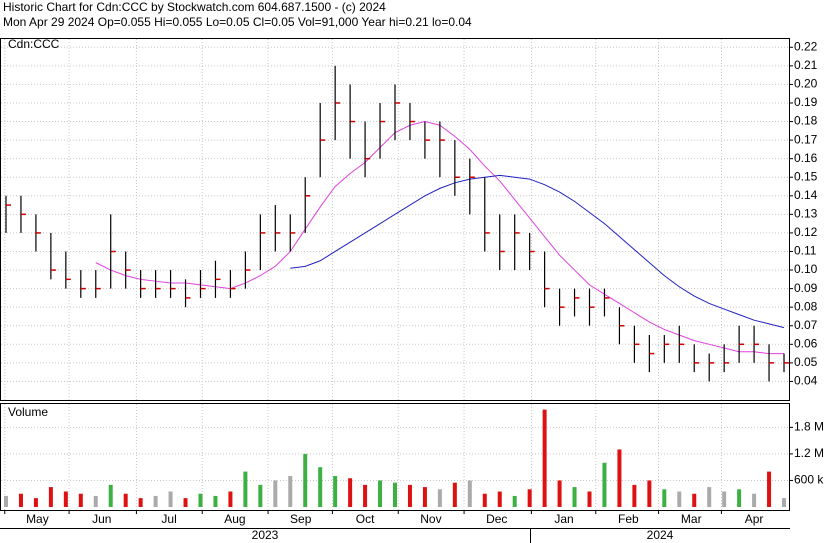 The width and height of the screenshot is (830, 543). What do you see at coordinates (365, 519) in the screenshot?
I see `x-tick-label: Oct` at bounding box center [365, 519].